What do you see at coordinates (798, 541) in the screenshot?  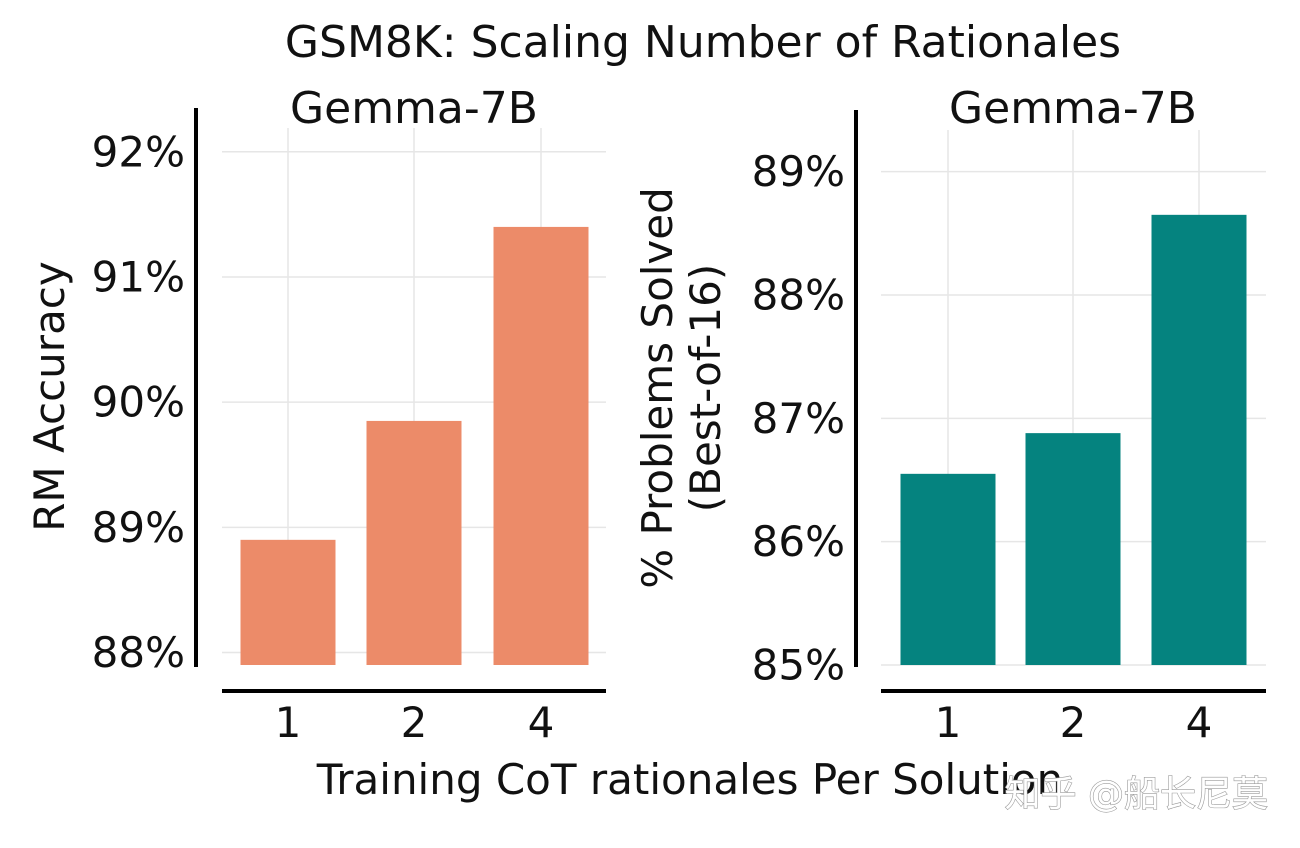 I see `y-tick-label-1: 86%` at bounding box center [798, 541].